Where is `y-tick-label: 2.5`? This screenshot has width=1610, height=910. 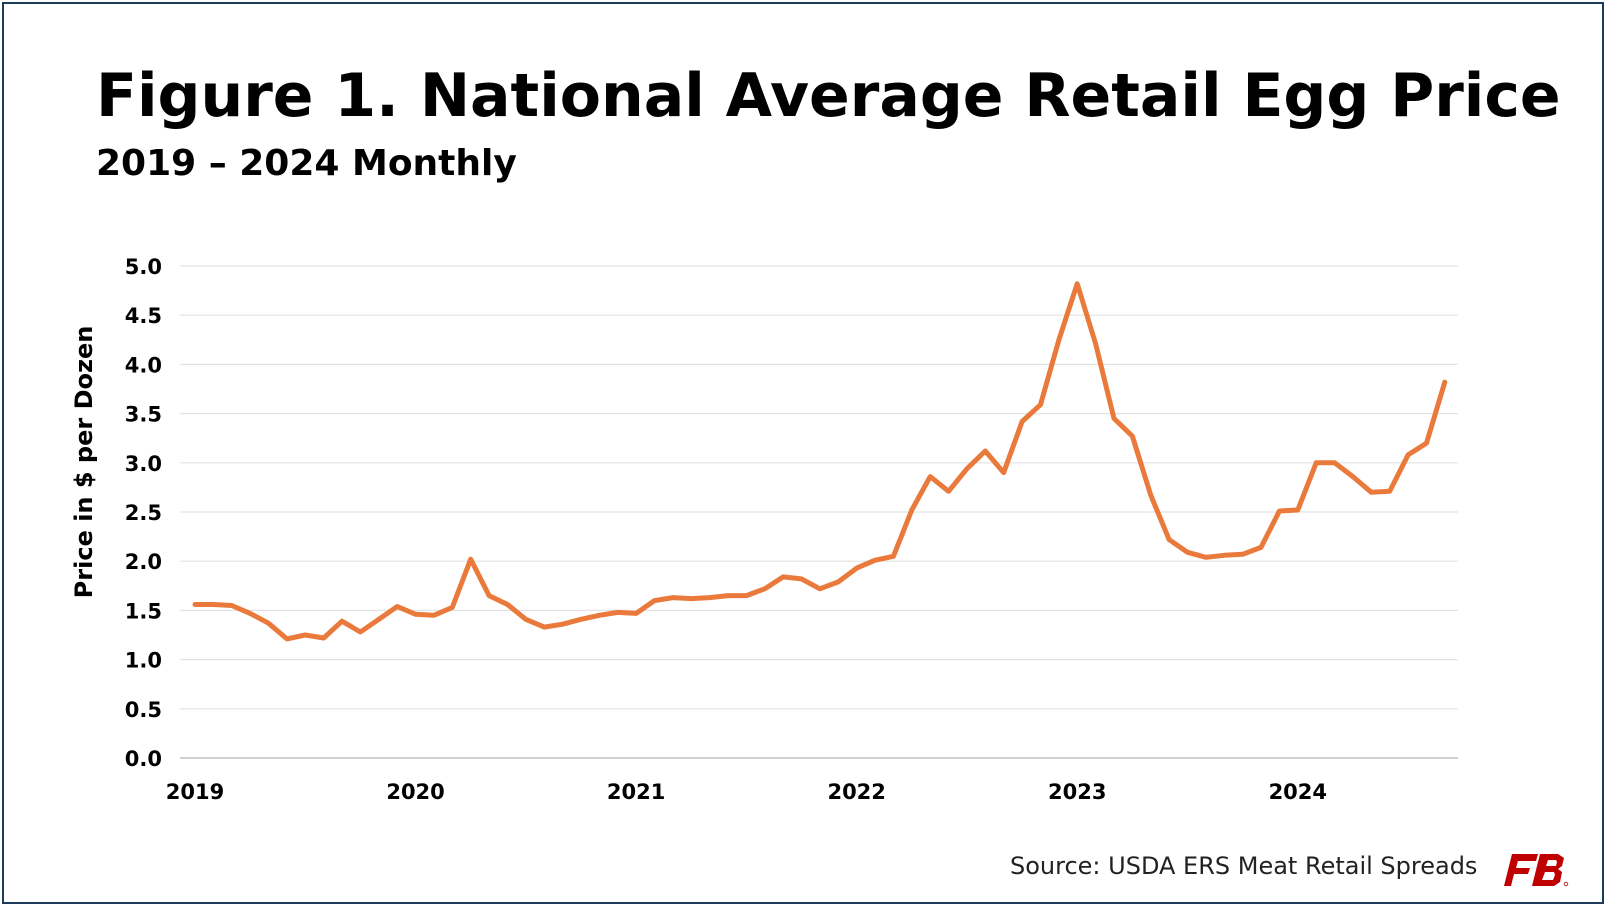
y-tick-label: 2.5 is located at coordinates (143, 513).